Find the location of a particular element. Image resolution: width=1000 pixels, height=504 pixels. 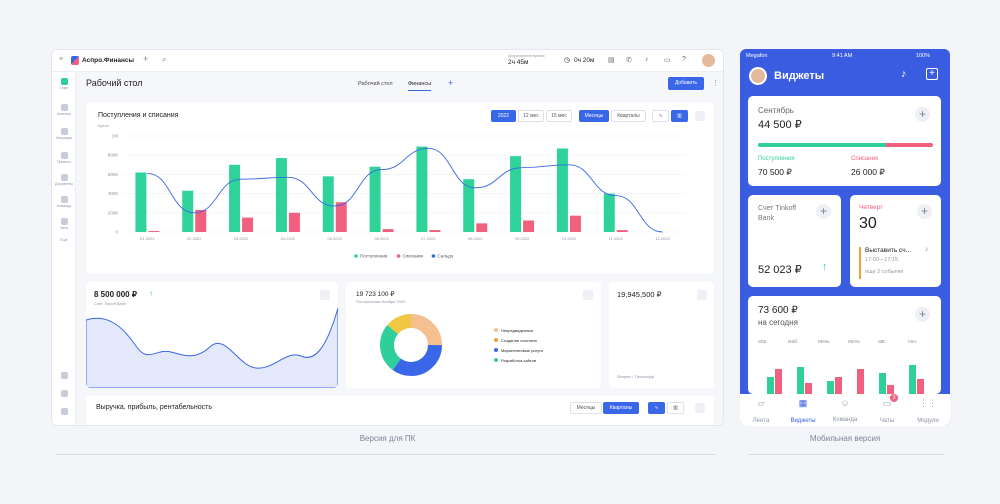

search-icon: ⌕ is located at coordinates (164, 59).